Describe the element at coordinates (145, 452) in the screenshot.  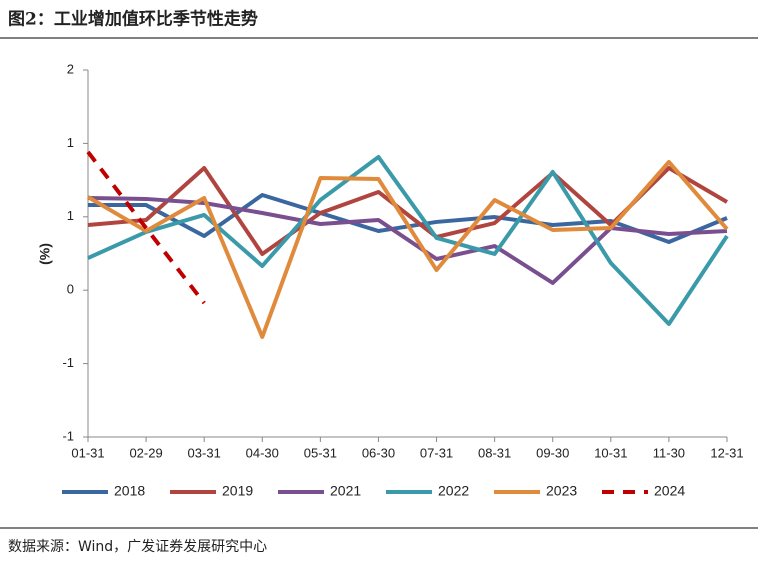
I see `x-tick-label: 02-29` at that location.